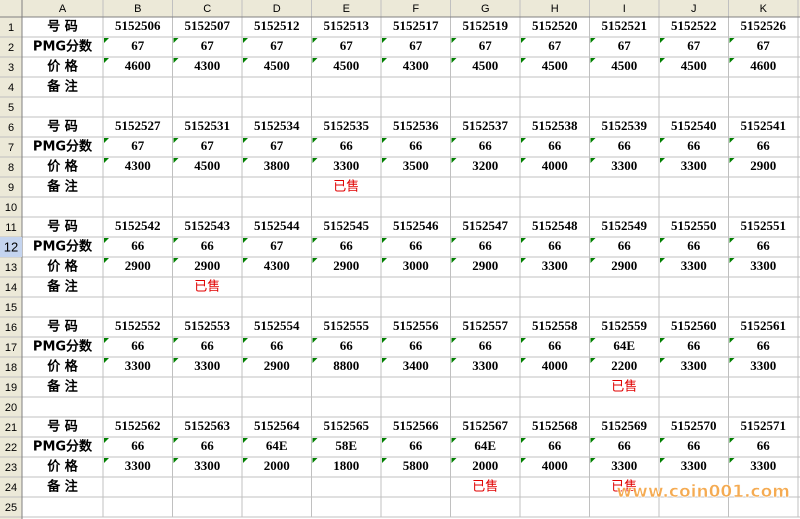 Image resolution: width=800 pixels, height=519 pixels. Describe the element at coordinates (11, 108) in the screenshot. I see `row-header: 5` at that location.